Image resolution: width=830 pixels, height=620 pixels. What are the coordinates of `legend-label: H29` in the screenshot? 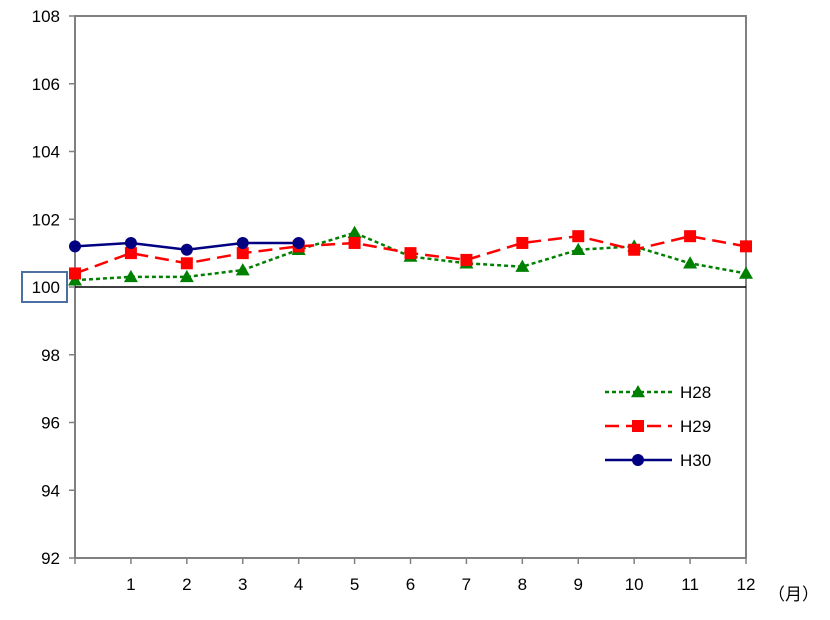 It's located at (695, 426).